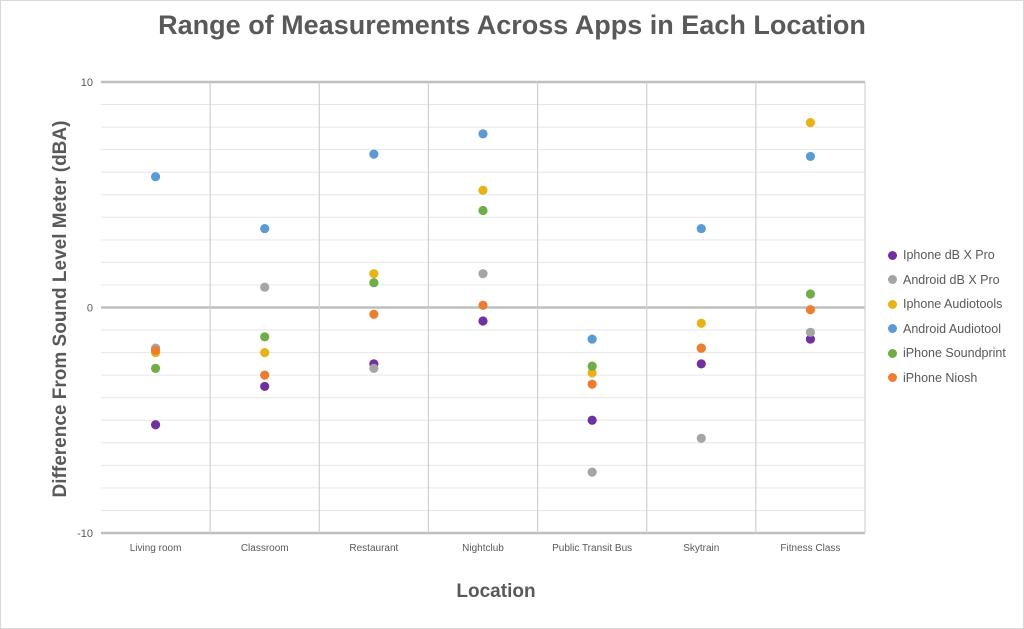  What do you see at coordinates (951, 279) in the screenshot?
I see `legend-label: Android dB X Pro` at bounding box center [951, 279].